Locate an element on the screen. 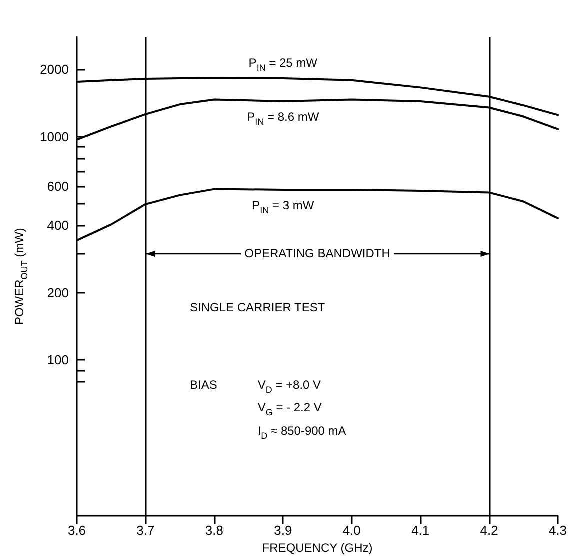 The width and height of the screenshot is (572, 559). x-tick-label: 3.8 is located at coordinates (214, 530).